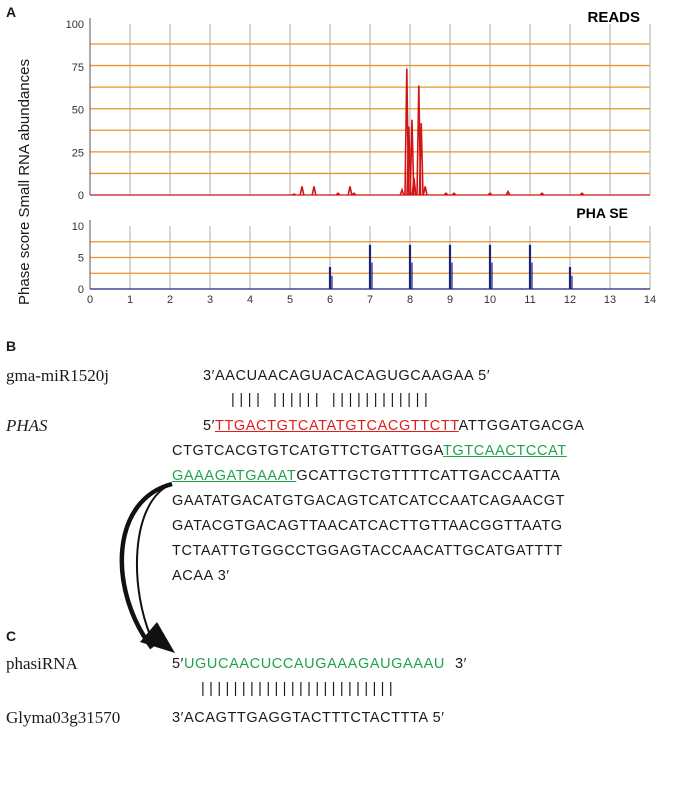  I want to click on reads-y-tick-label: 100, so click(75, 25).